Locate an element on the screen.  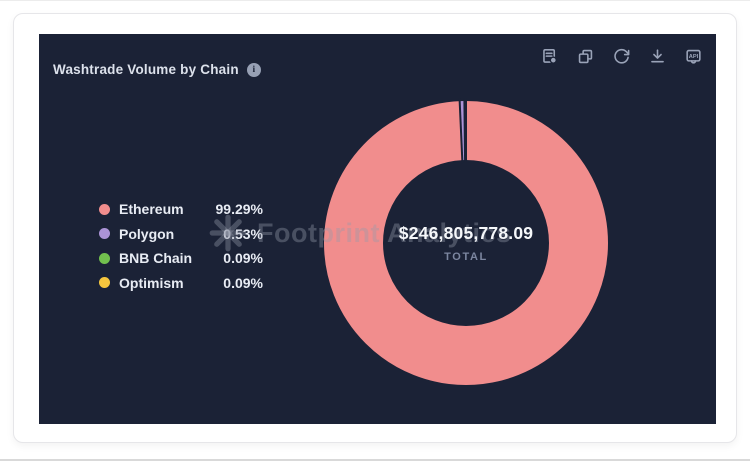
copy-button is located at coordinates (585, 56).